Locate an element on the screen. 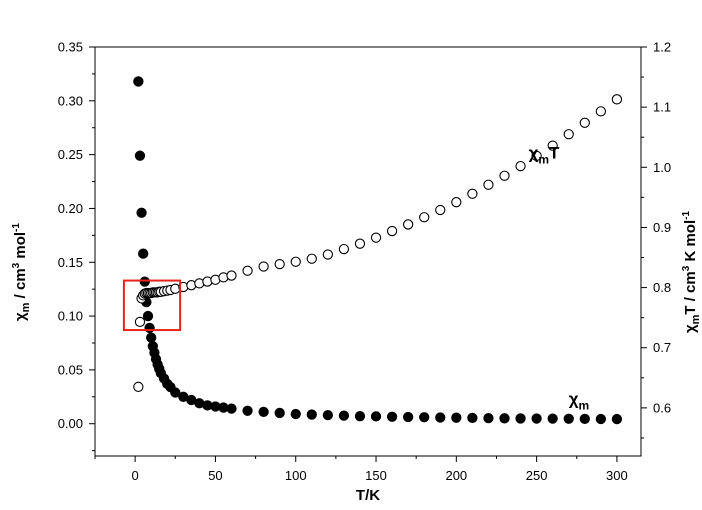 Image resolution: width=702 pixels, height=510 pixels. x-tick-label: 150 is located at coordinates (376, 475).